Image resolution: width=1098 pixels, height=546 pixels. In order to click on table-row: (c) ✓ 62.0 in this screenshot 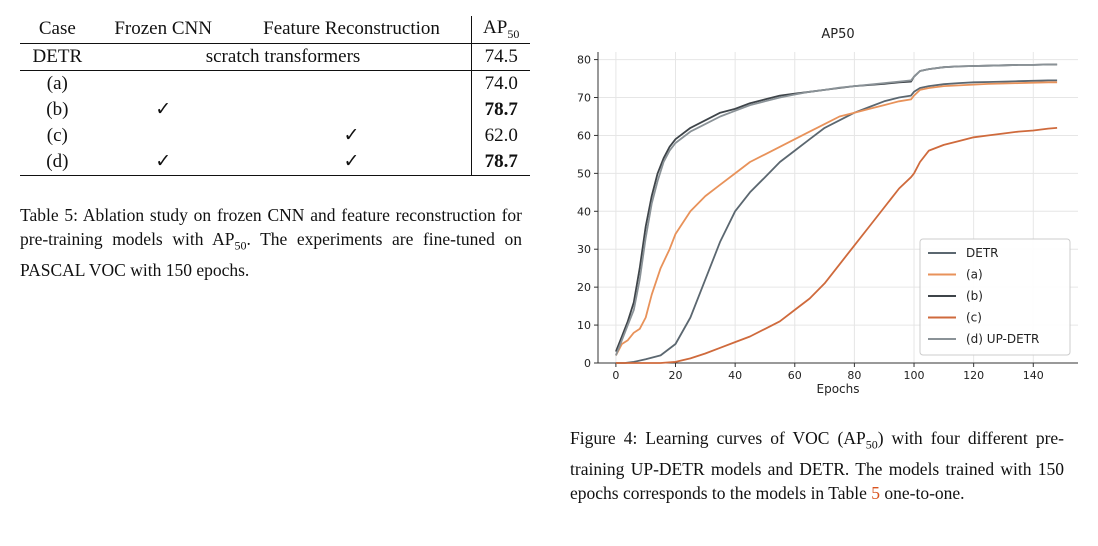, I will do `click(275, 135)`.